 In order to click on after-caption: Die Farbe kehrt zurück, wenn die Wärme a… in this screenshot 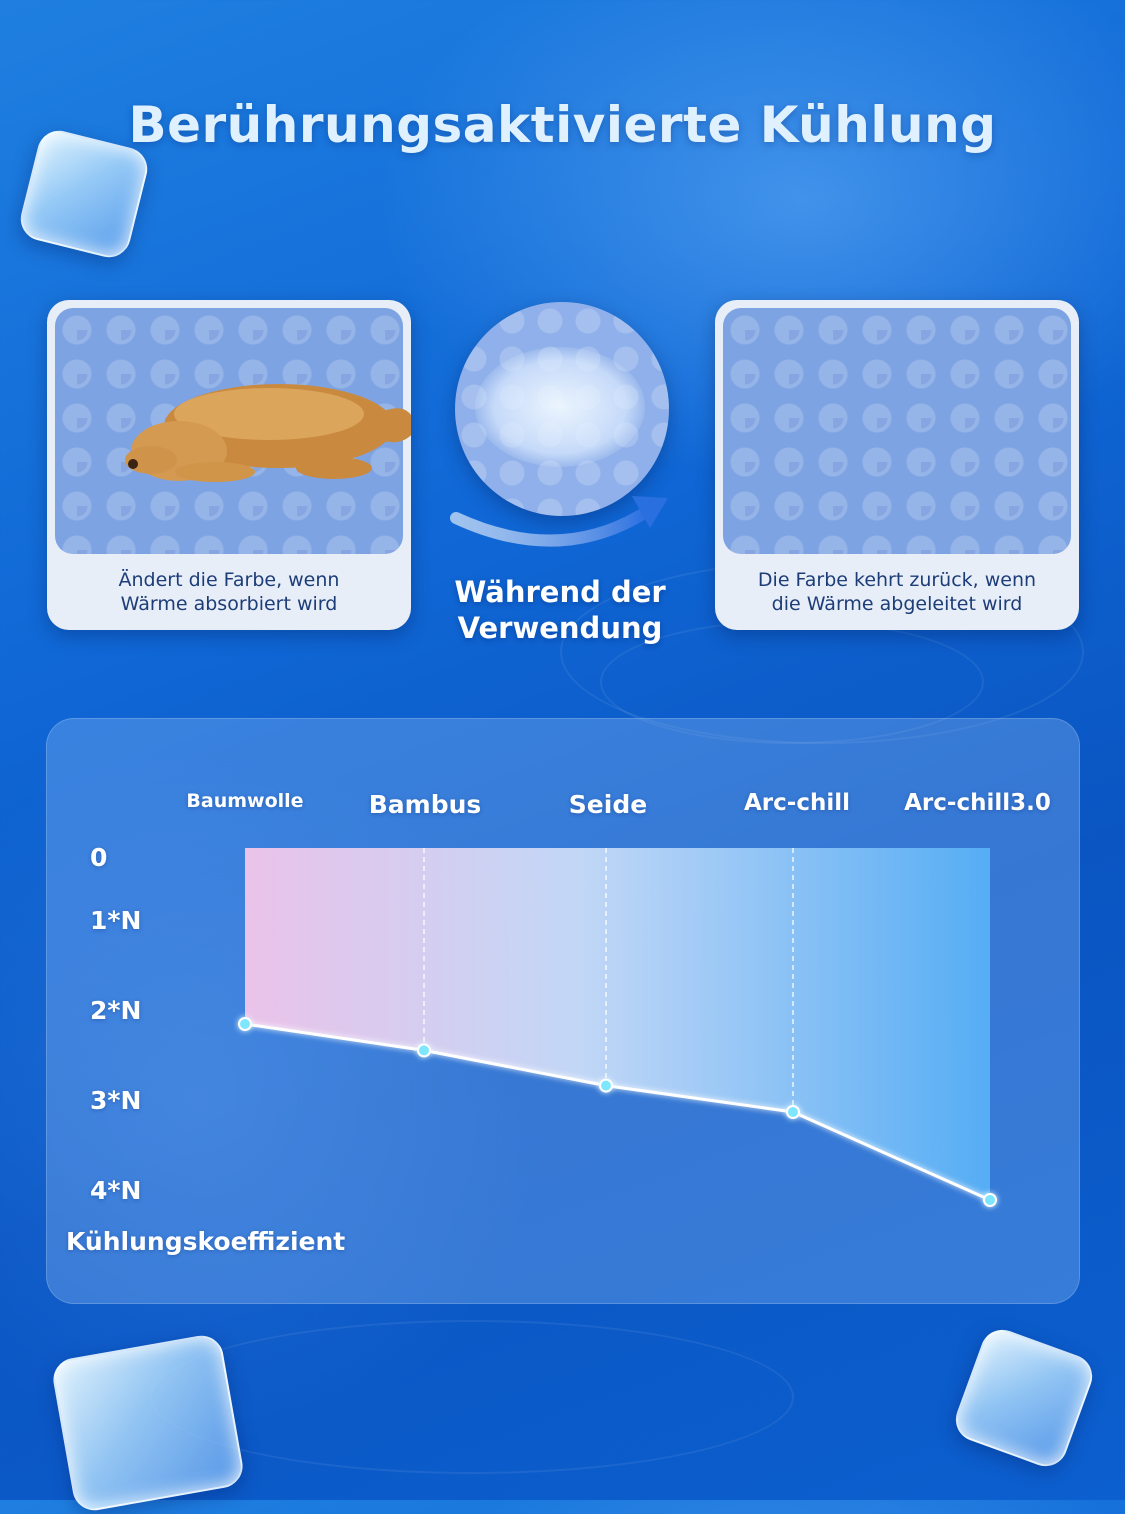, I will do `click(897, 592)`.